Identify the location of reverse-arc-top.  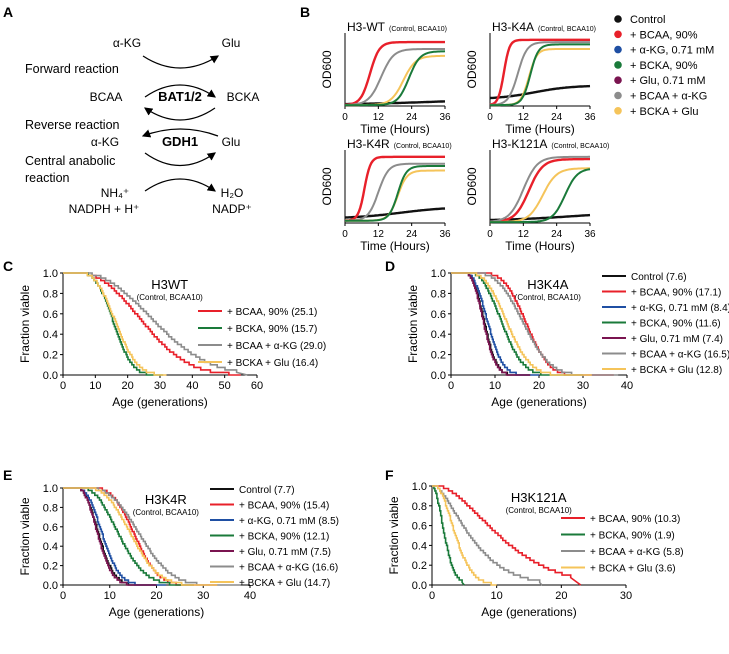
(180, 114).